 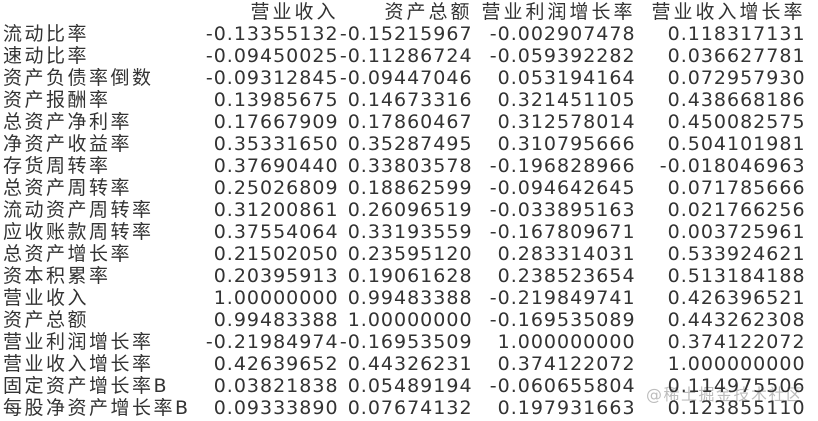 I want to click on row-label: 营业利润增长率, so click(x=78, y=342).